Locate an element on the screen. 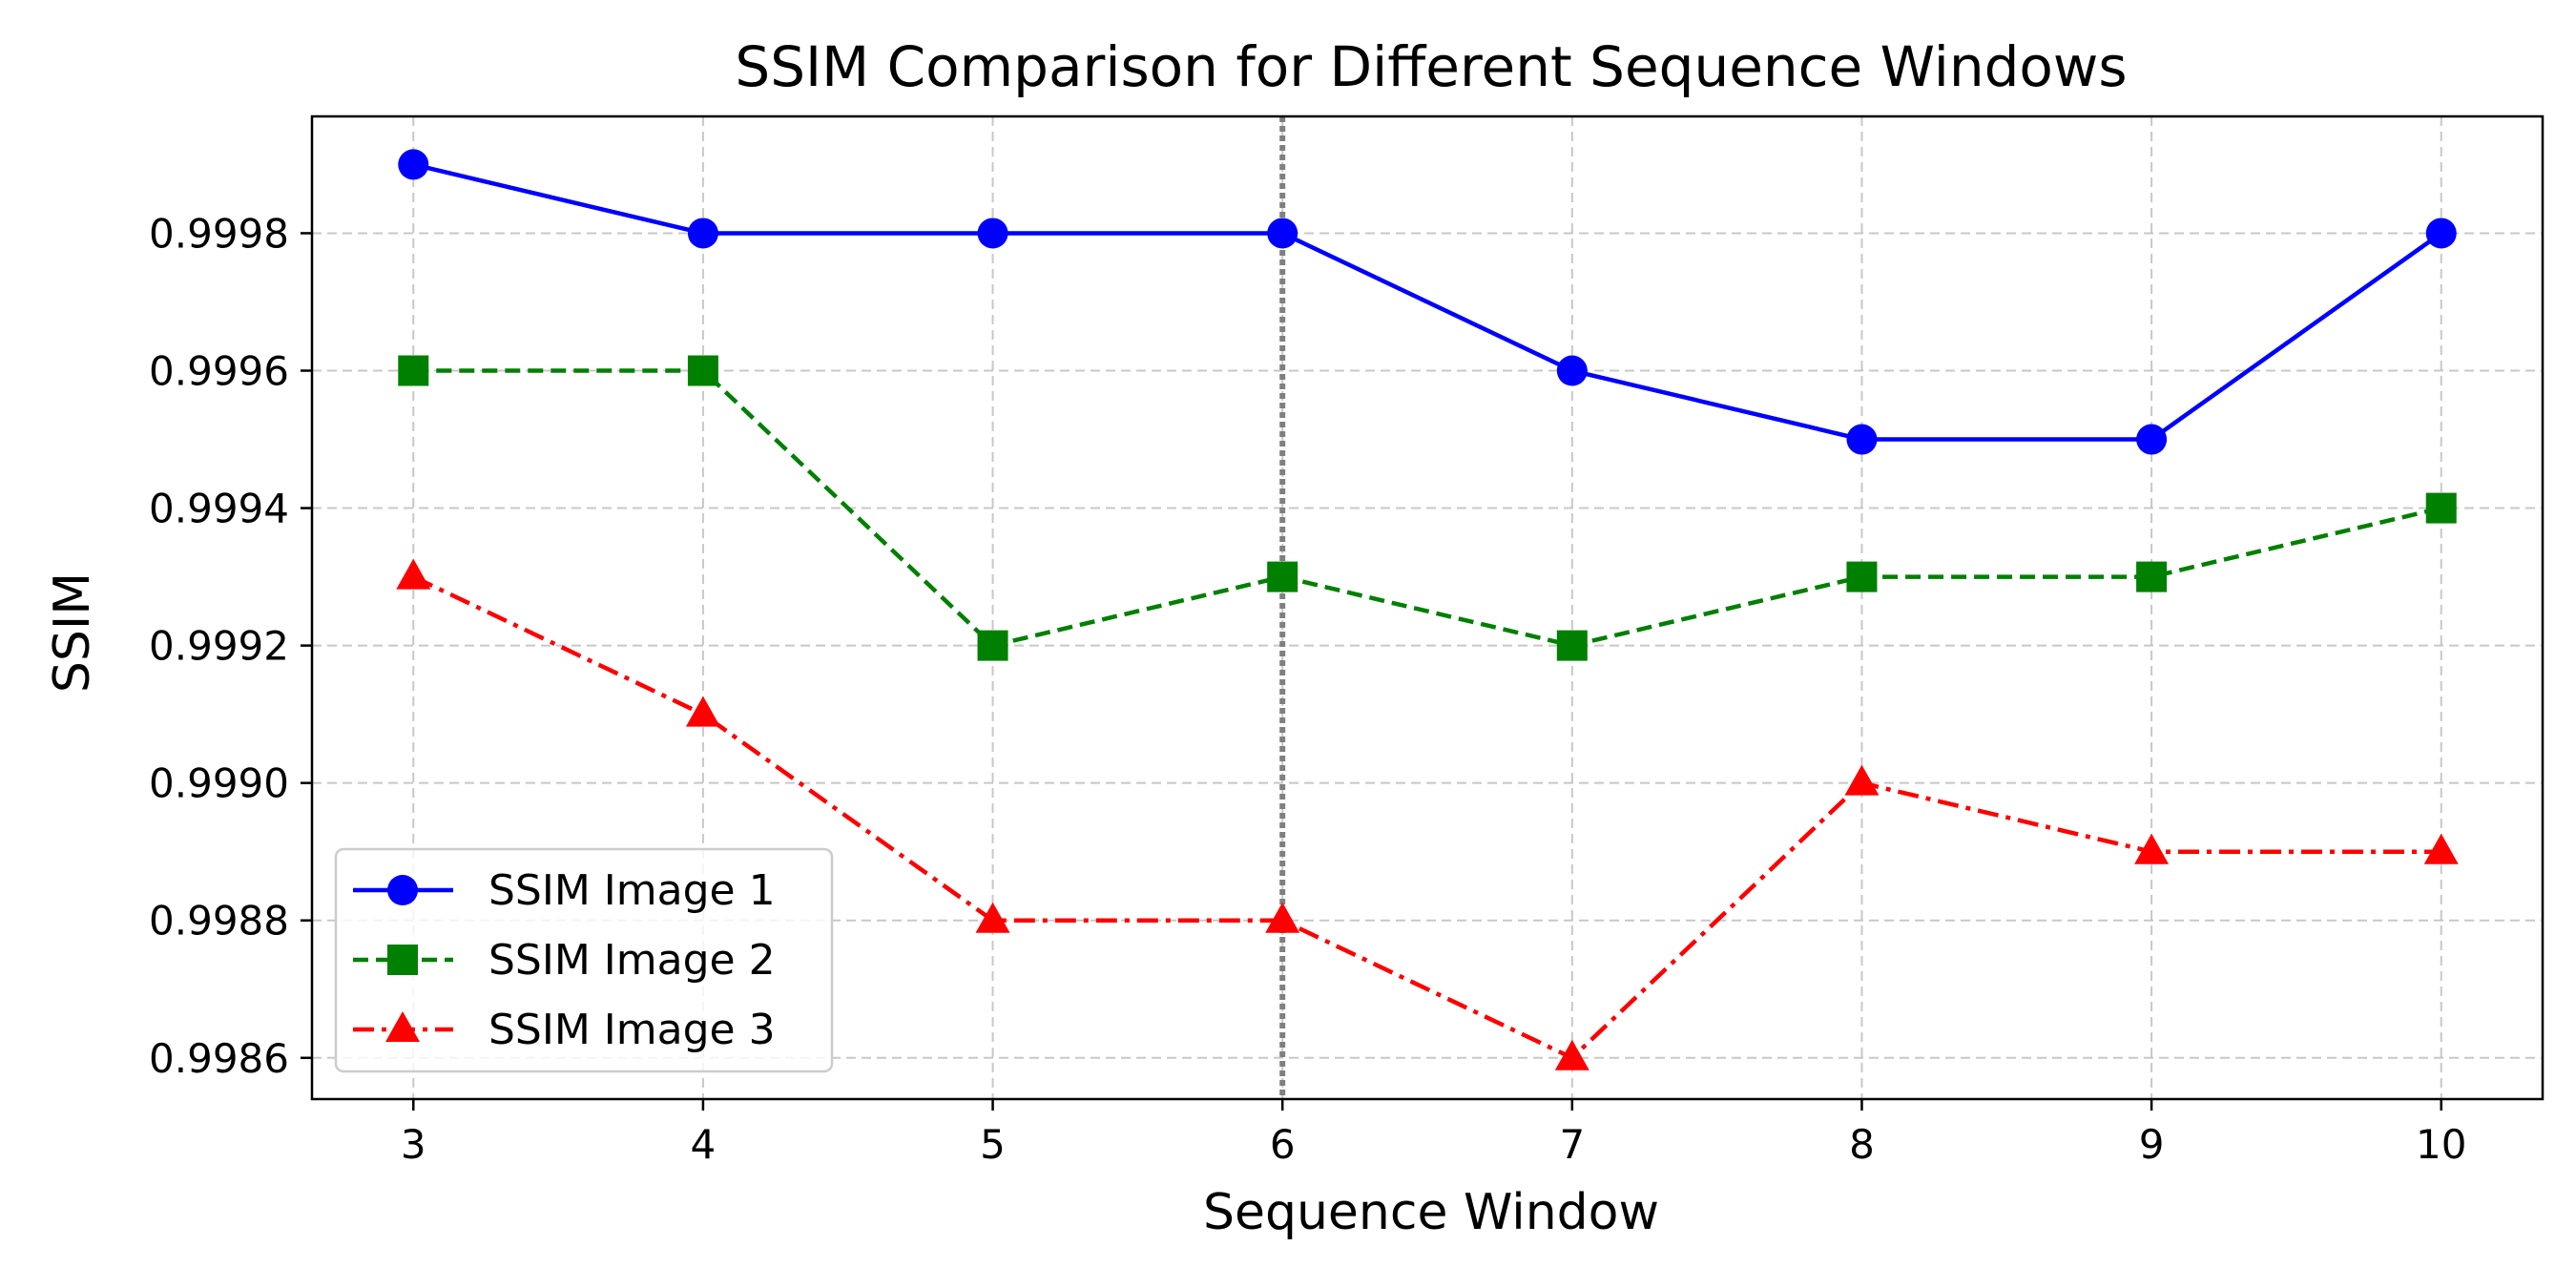 This screenshot has width=2576, height=1288. x-axis-ticks: 3 4 5 6 7 8 9 10 is located at coordinates (1433, 1133).